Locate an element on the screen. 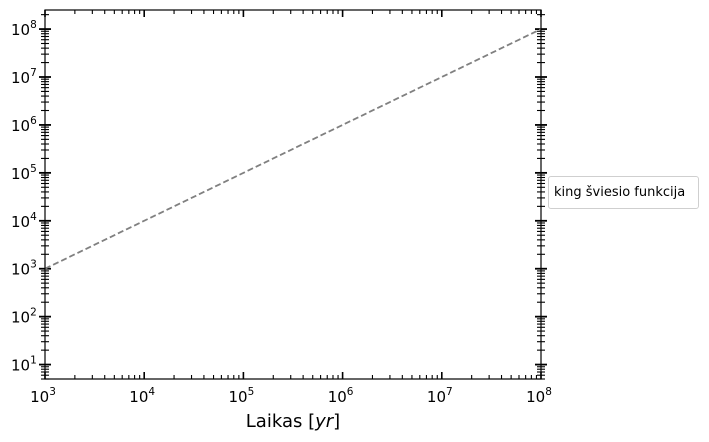 This screenshot has height=442, width=709. x-tick-label: 10⁵ is located at coordinates (242, 396).